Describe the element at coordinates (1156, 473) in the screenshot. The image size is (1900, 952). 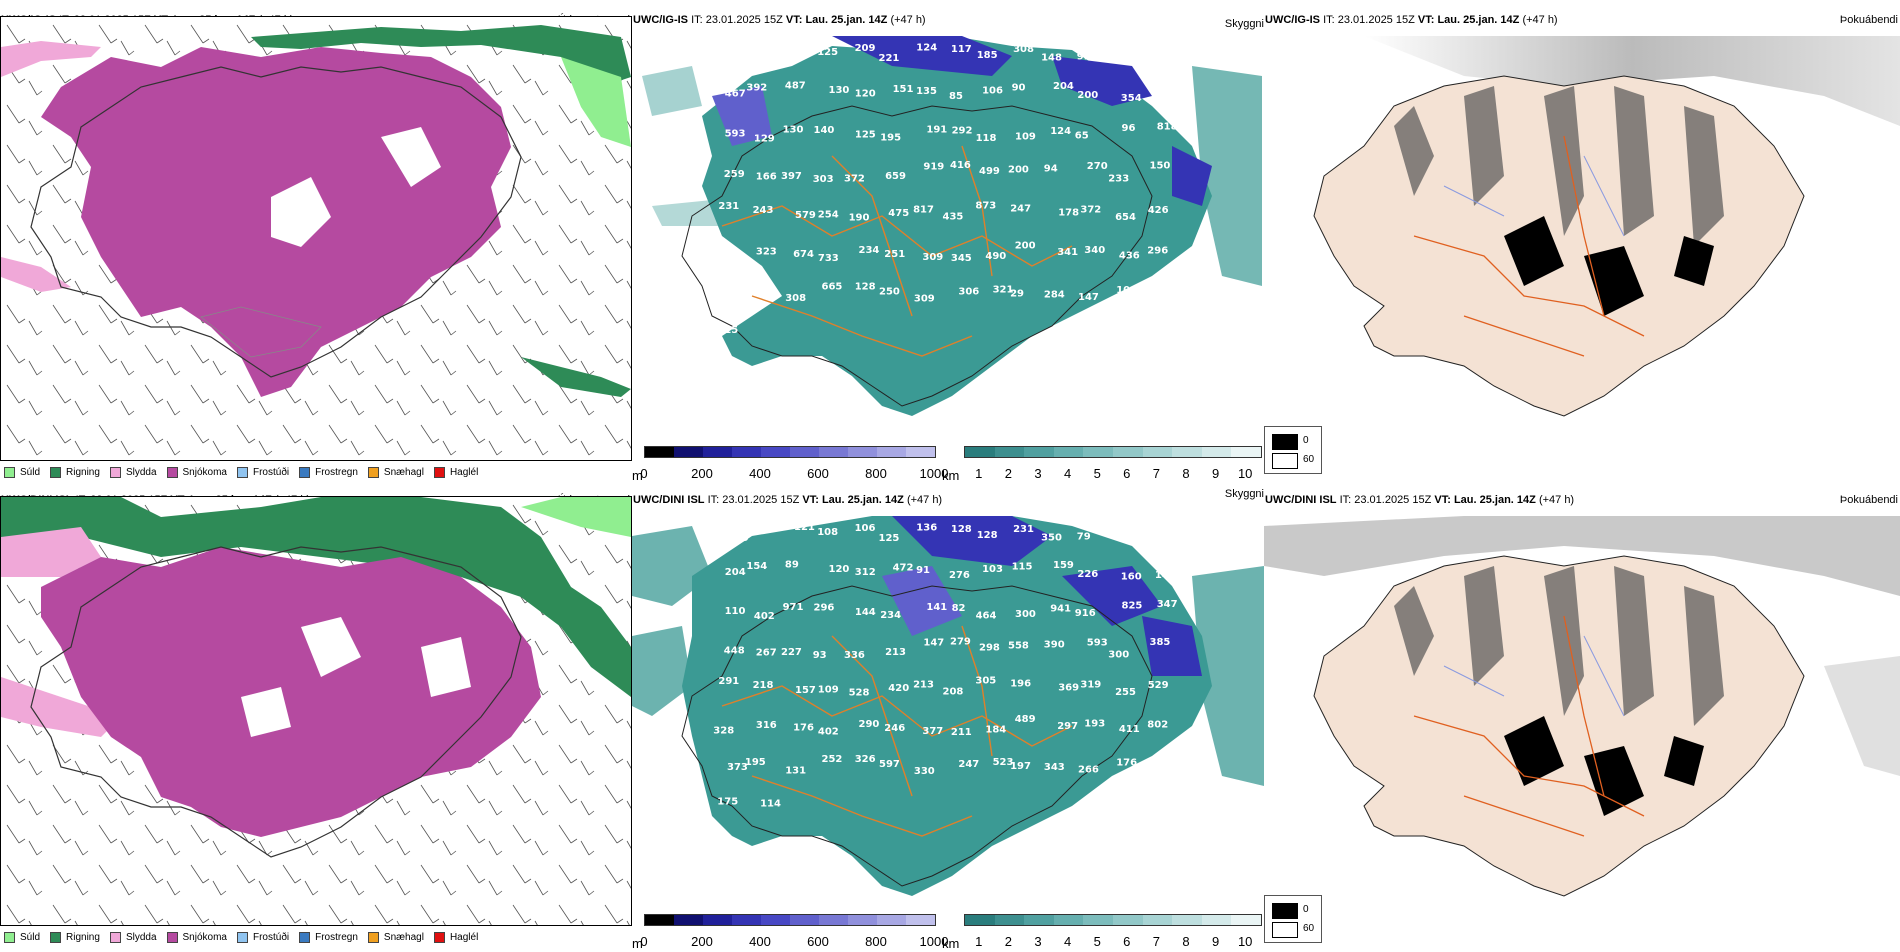
I see `scale-tick-label: 7` at that location.